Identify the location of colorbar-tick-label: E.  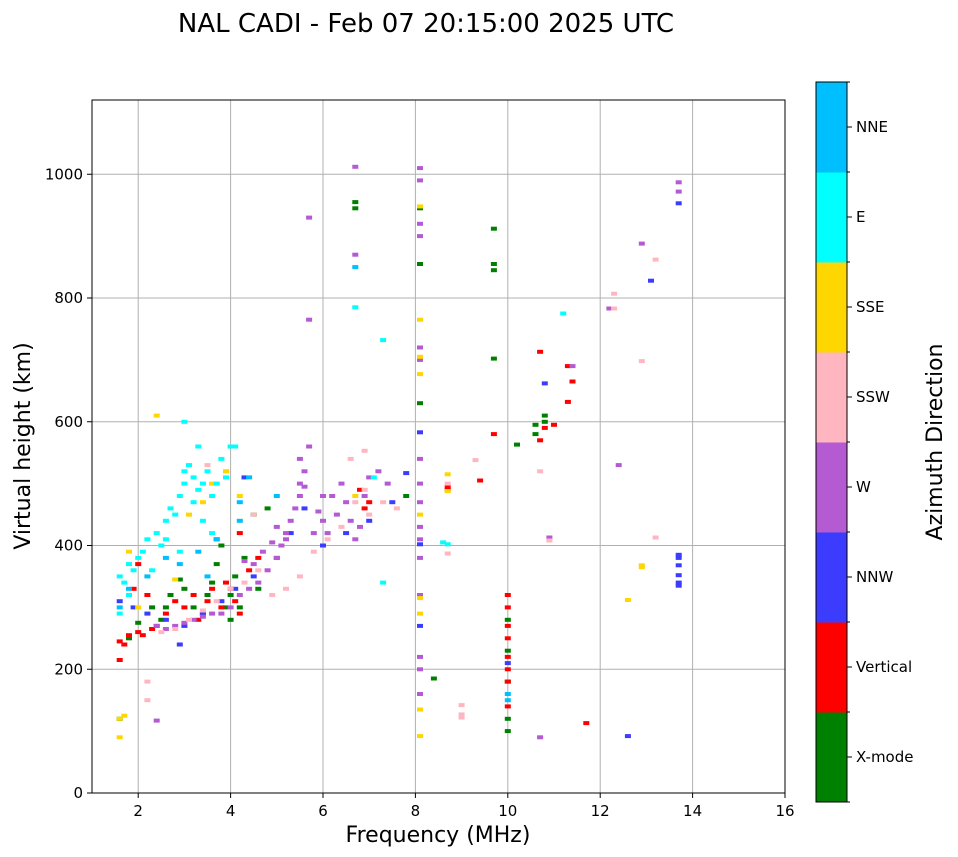
(860, 217).